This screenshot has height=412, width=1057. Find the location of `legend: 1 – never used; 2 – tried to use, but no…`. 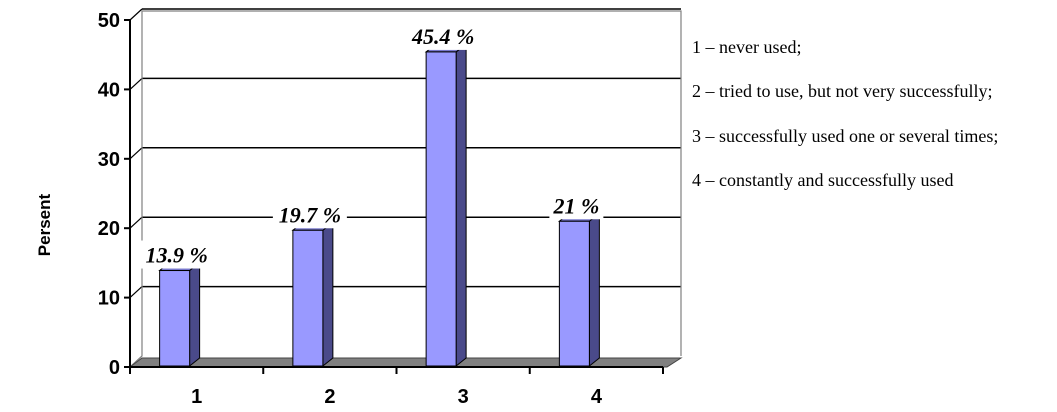

legend: 1 – never used; 2 – tried to use, but no… is located at coordinates (856, 125).